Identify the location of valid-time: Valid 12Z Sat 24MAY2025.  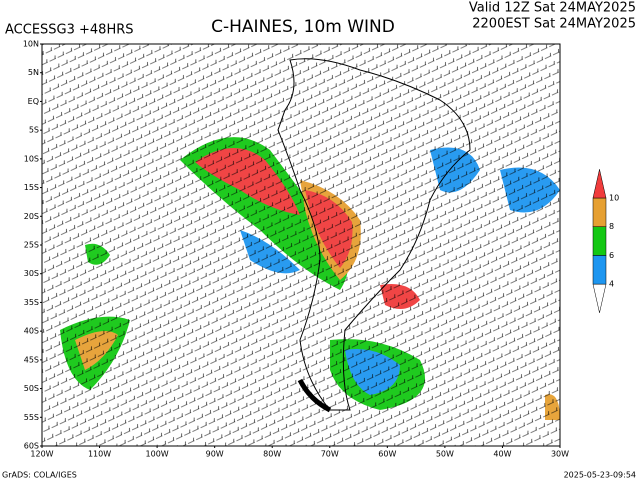
(552, 8).